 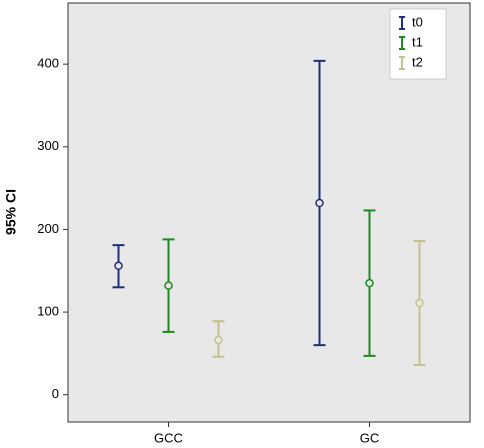 I want to click on x-tick-label: GCC, so click(x=168, y=437).